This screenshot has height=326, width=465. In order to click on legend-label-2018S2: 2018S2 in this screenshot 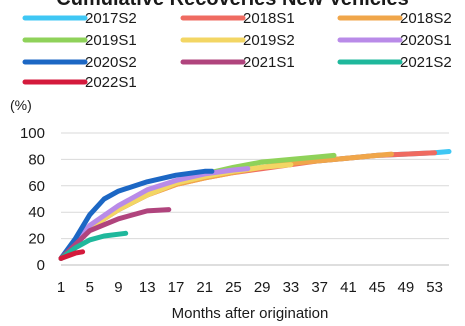, I will do `click(426, 18)`.